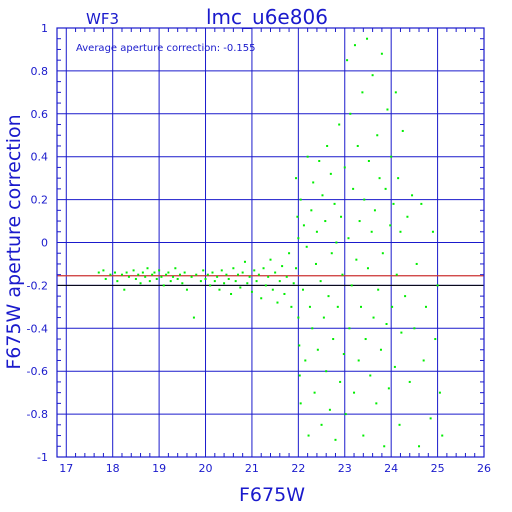  What do you see at coordinates (267, 17) in the screenshot?
I see `chart-title: lmc_u6e806` at bounding box center [267, 17].